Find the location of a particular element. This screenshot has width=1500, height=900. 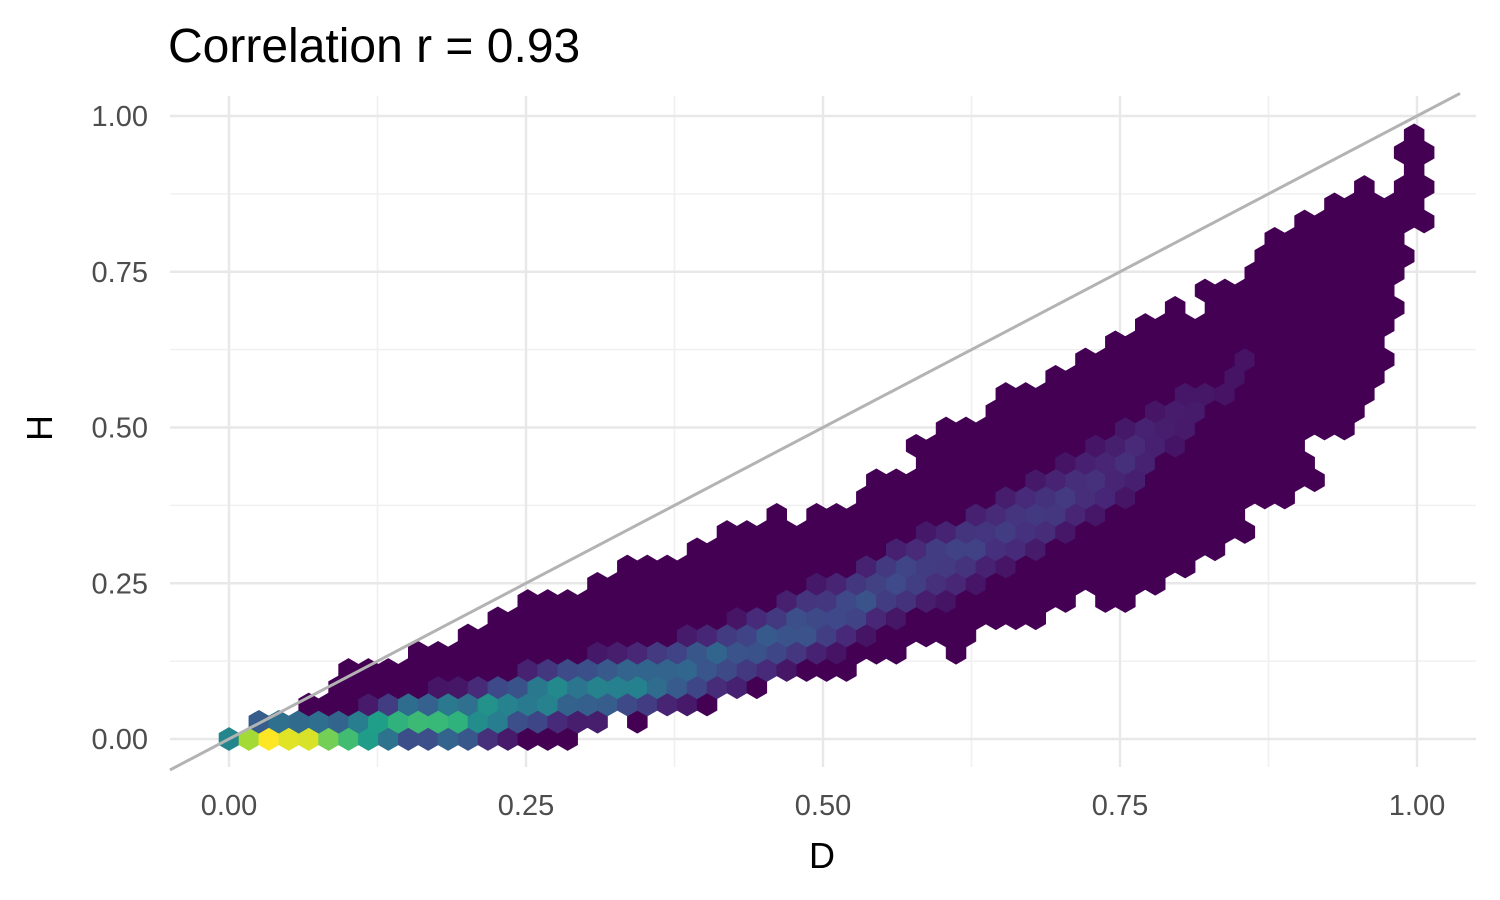

x-tick-label: 0.50 is located at coordinates (823, 806).